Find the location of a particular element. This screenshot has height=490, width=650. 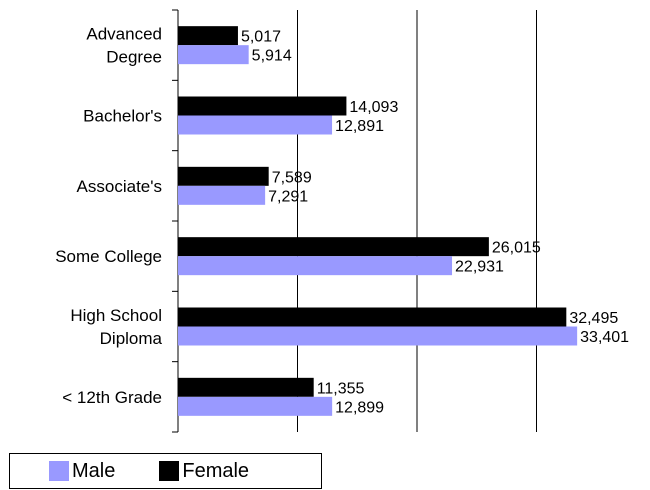

value-label-male: 33,401 is located at coordinates (604, 337).